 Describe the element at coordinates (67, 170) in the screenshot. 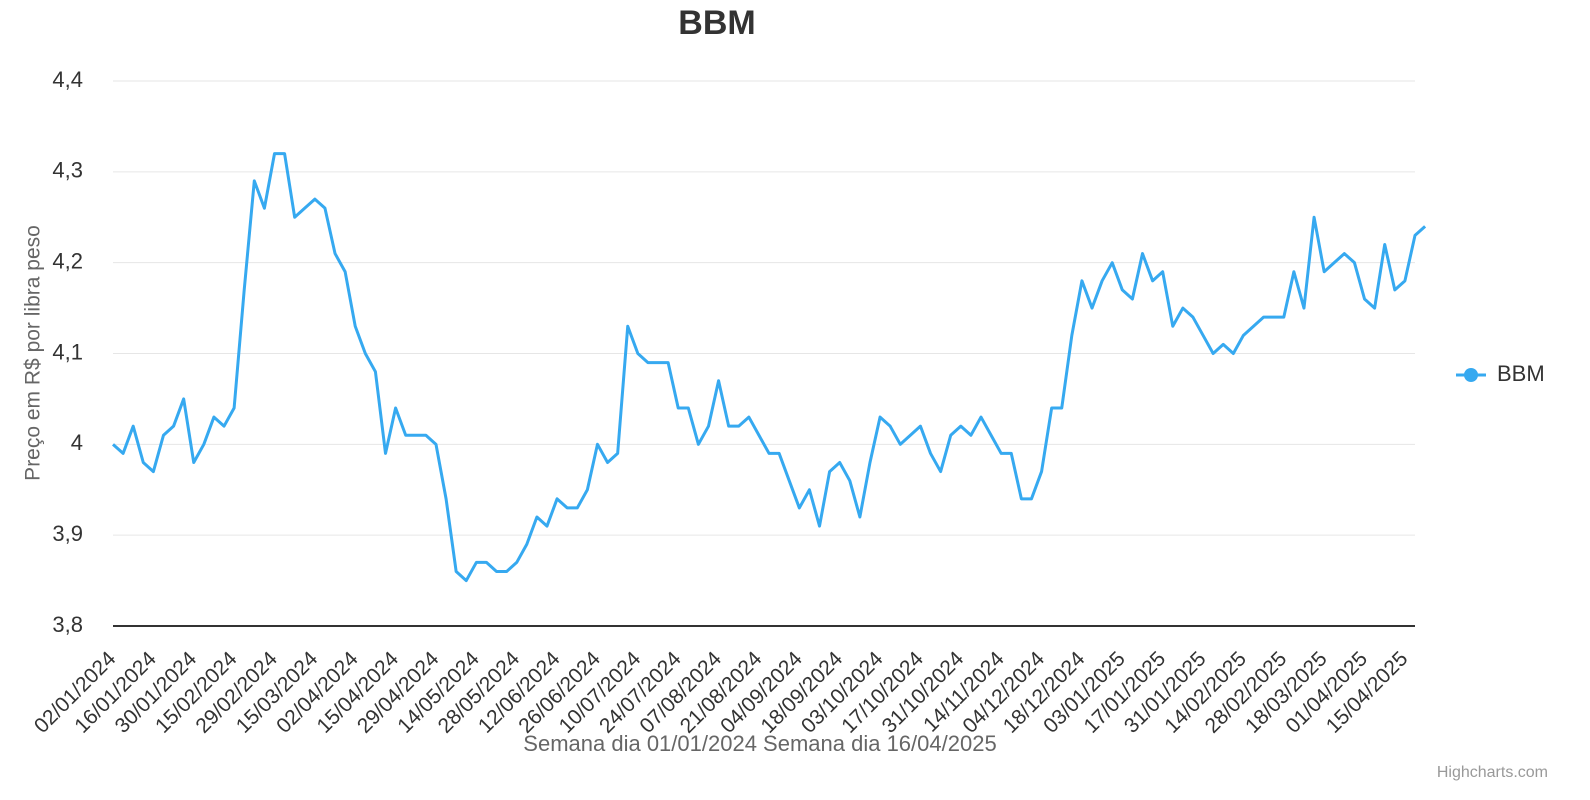

I see `y-tick-label: 4,3` at that location.